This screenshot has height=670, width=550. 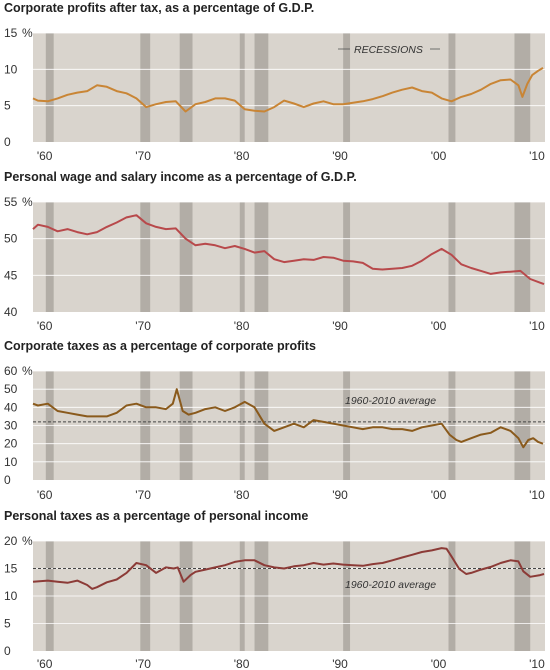 I want to click on y-tick-label: 60, so click(x=11, y=371).